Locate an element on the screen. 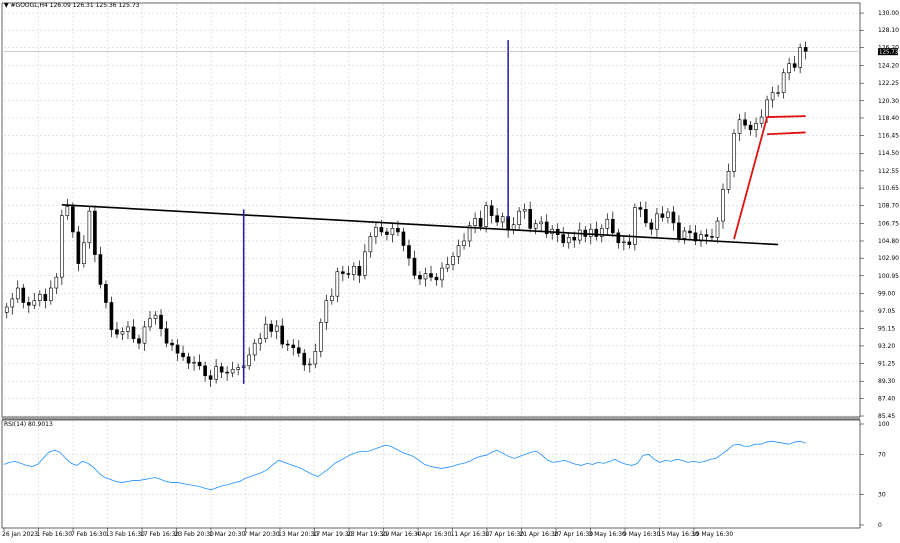  price-tick-label: 130.00 is located at coordinates (888, 13).